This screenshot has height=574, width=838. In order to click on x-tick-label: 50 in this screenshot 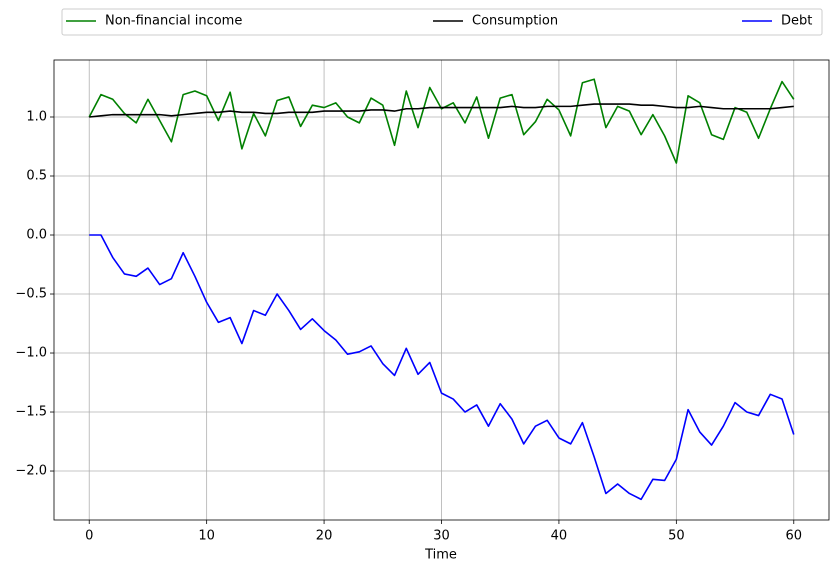, I will do `click(676, 536)`.